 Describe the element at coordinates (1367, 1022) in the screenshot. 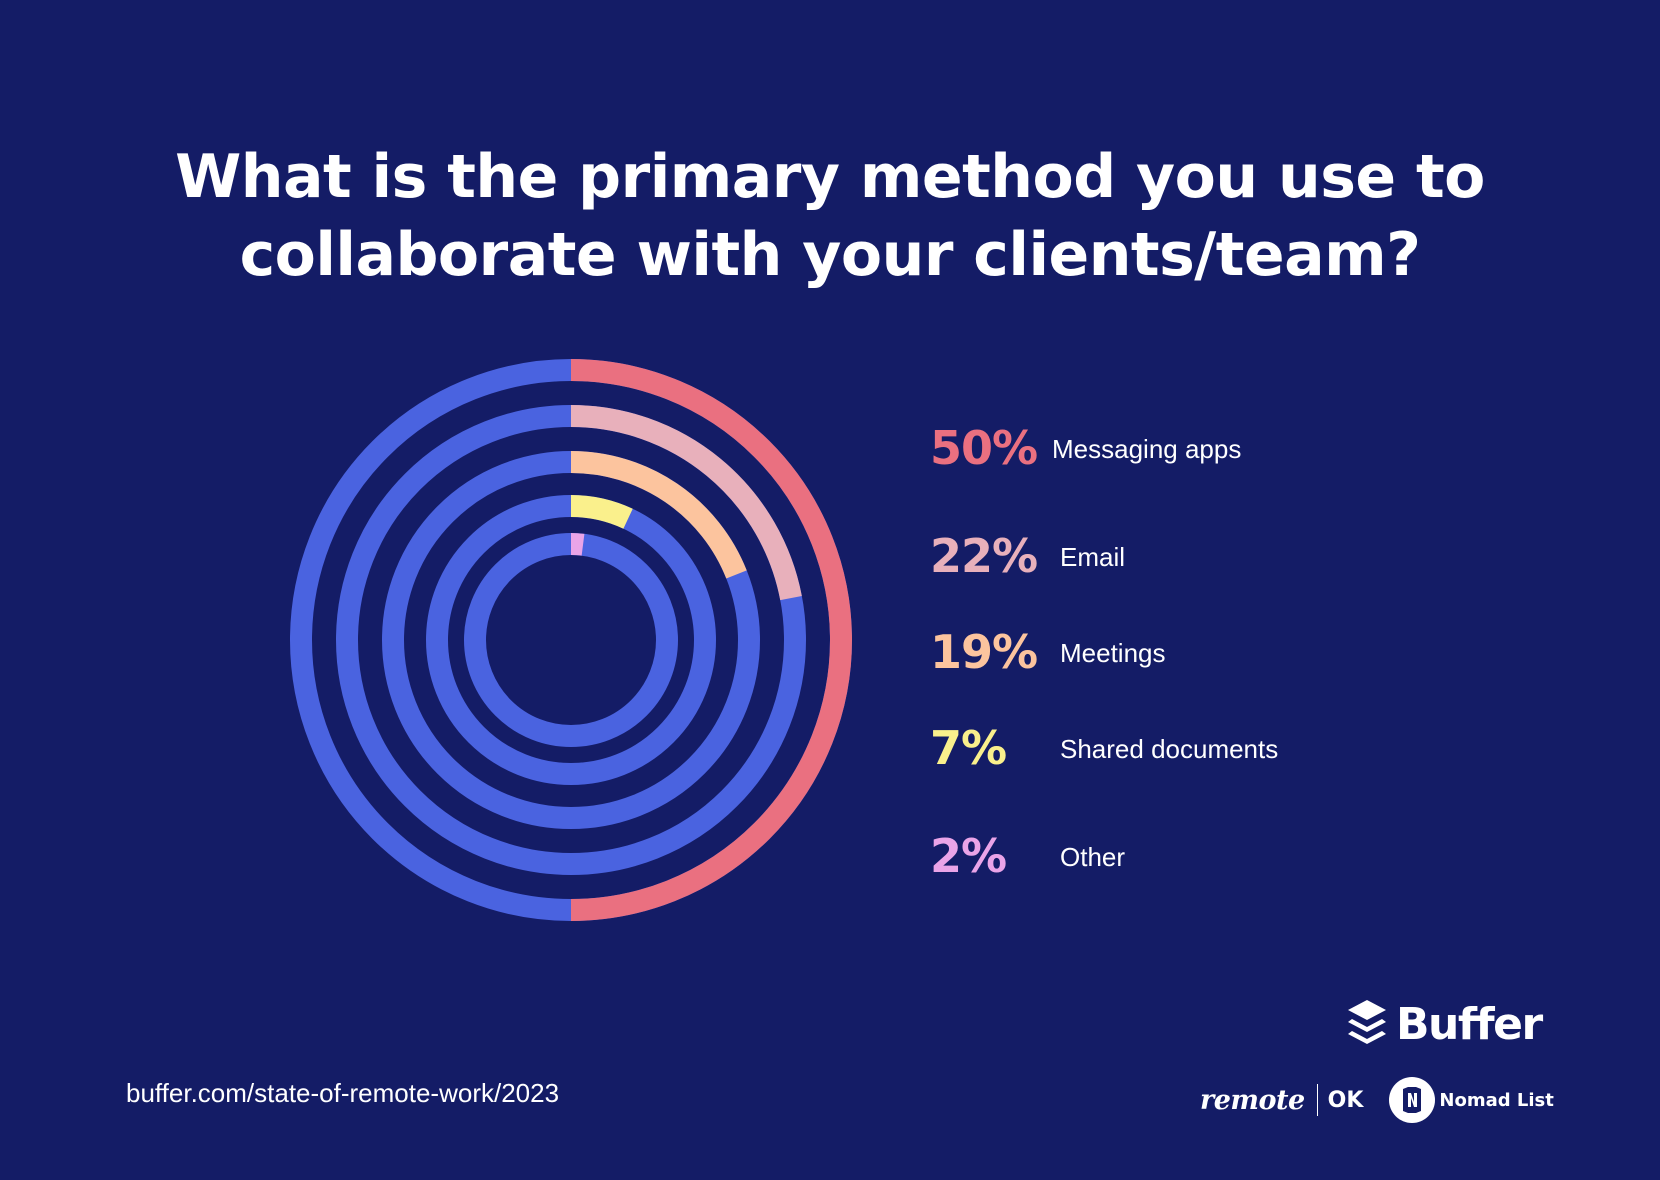

I see `buffer-layers-icon` at that location.